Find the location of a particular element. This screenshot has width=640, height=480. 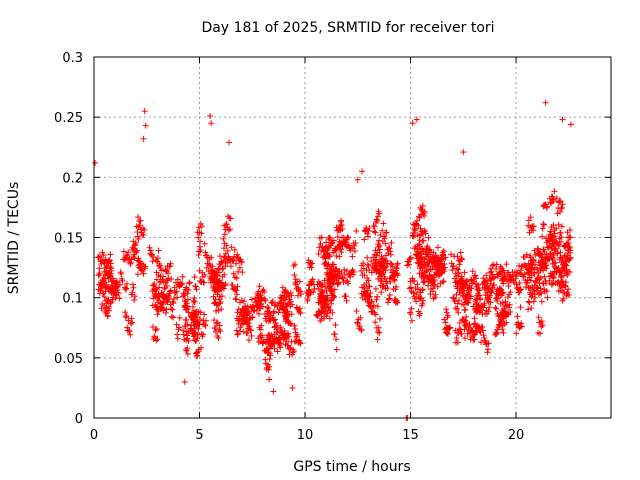

x-tick-label: 10 is located at coordinates (305, 435).